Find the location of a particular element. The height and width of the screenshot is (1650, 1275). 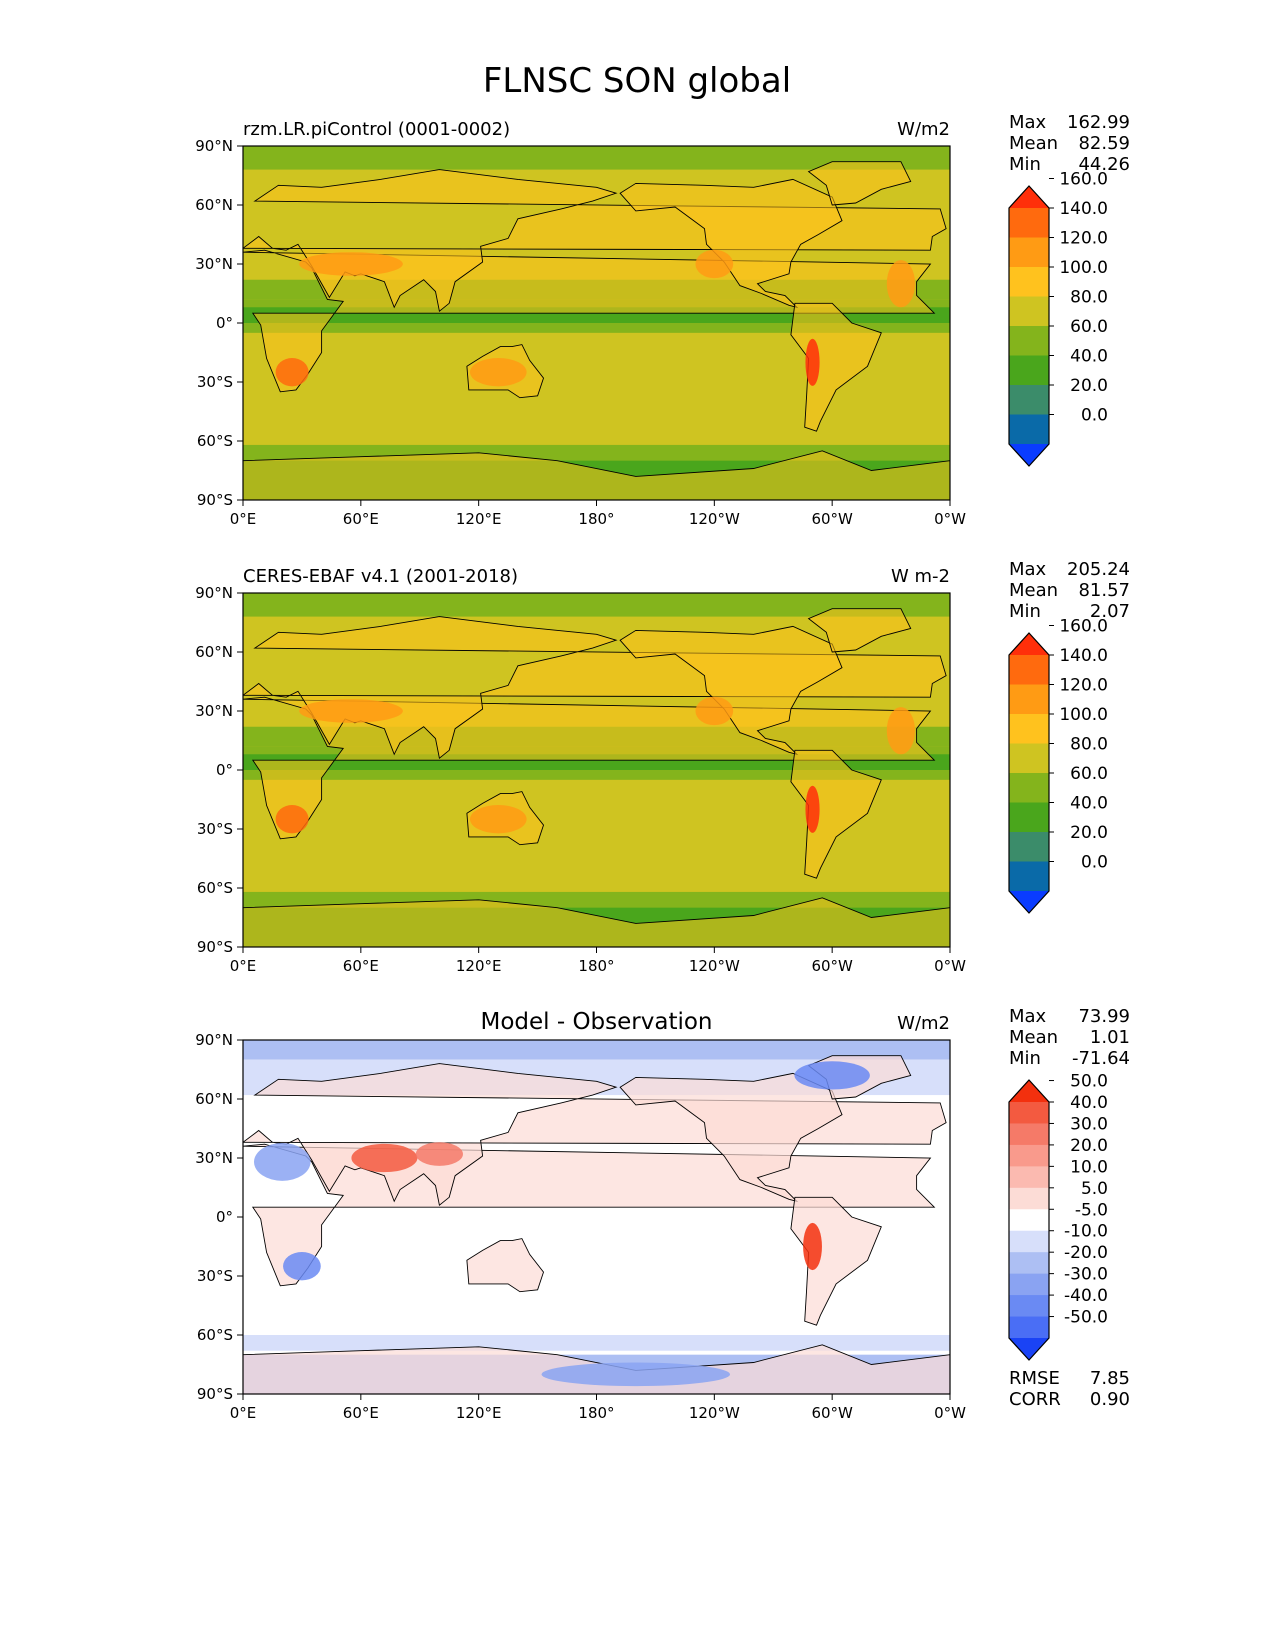

stat-value-min: 44.26 is located at coordinates (1104, 164).